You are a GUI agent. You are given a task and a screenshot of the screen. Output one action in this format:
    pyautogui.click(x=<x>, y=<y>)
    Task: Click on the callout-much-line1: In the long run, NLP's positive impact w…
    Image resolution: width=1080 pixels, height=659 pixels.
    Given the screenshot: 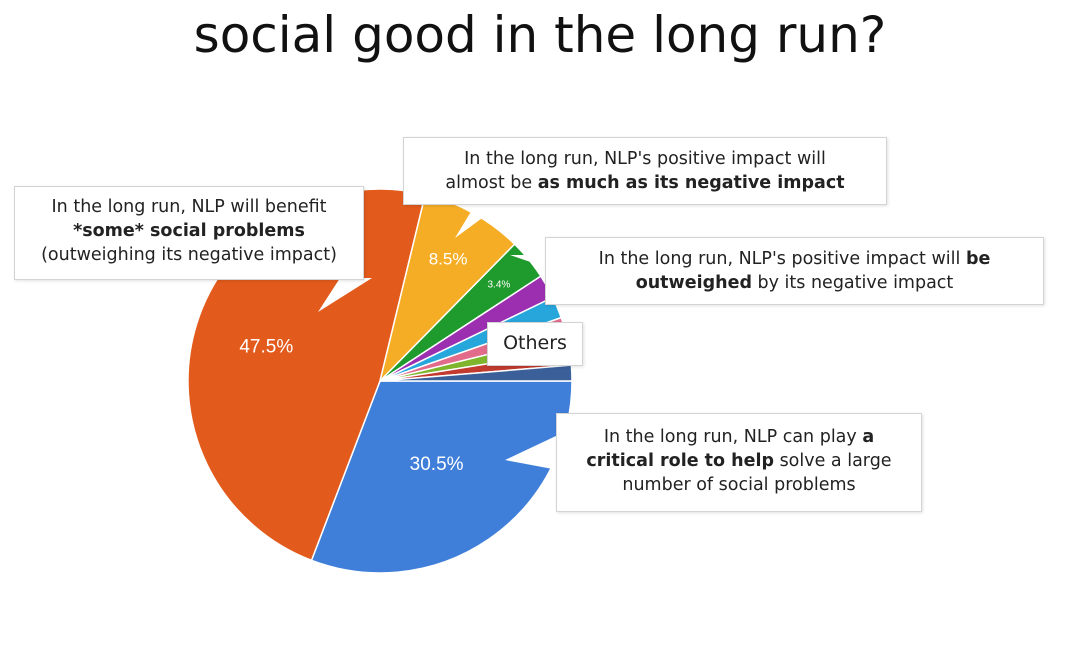 What is the action you would take?
    pyautogui.click(x=645, y=159)
    